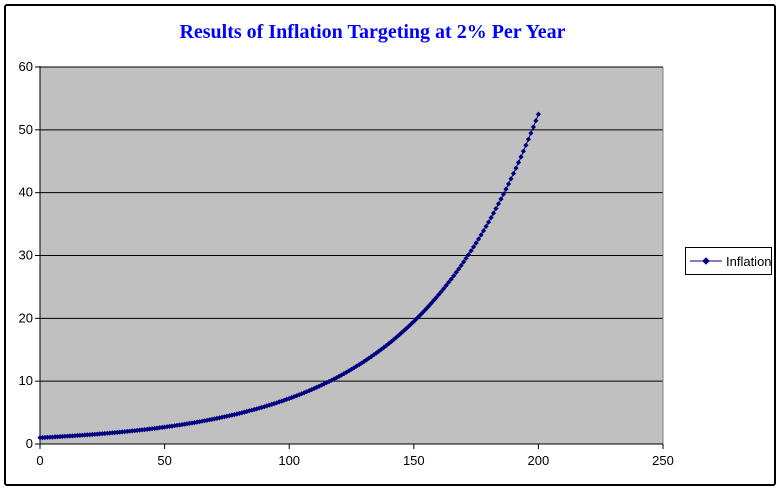 The width and height of the screenshot is (779, 492). I want to click on y-tick-label: 0, so click(29, 443).